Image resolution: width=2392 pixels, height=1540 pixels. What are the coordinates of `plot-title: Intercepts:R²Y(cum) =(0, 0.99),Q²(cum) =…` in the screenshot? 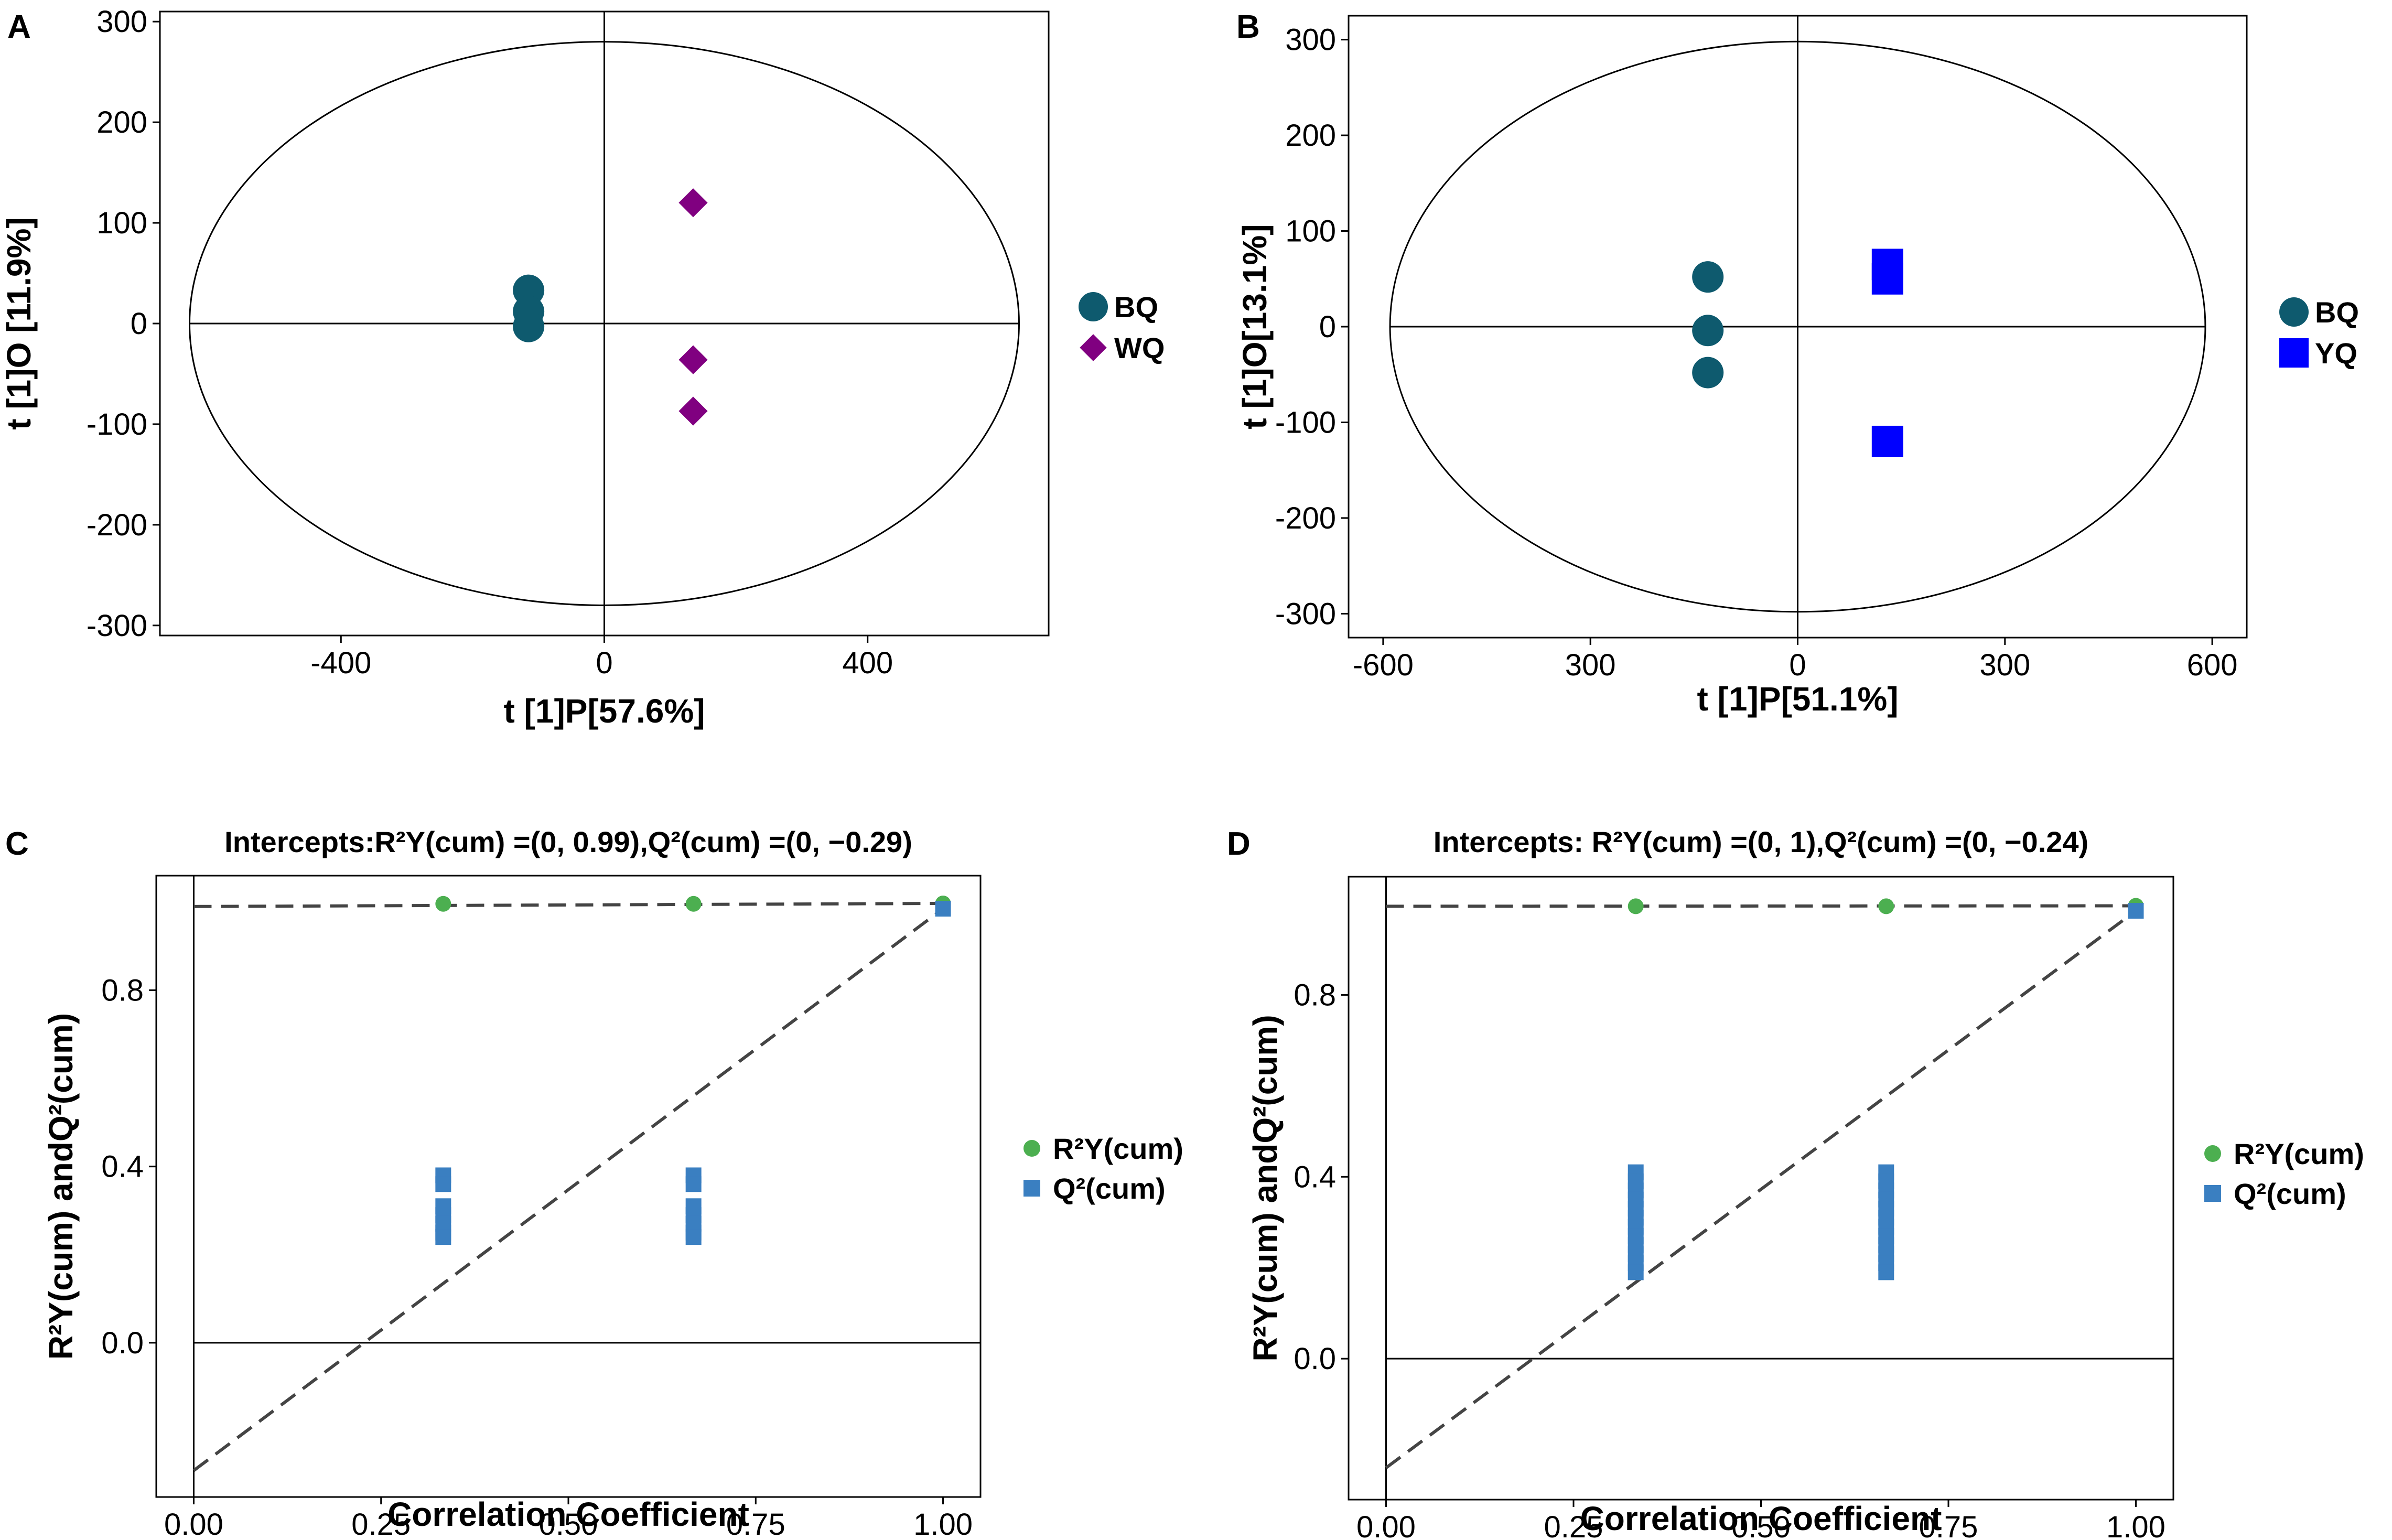 It's located at (568, 841).